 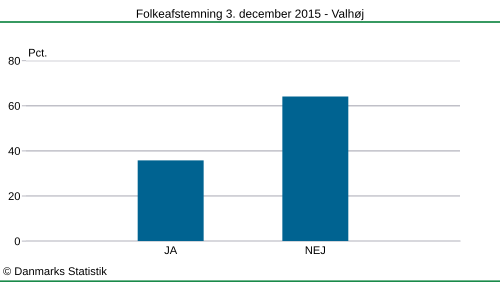 What do you see at coordinates (14, 196) in the screenshot?
I see `y-tick-label: 20` at bounding box center [14, 196].